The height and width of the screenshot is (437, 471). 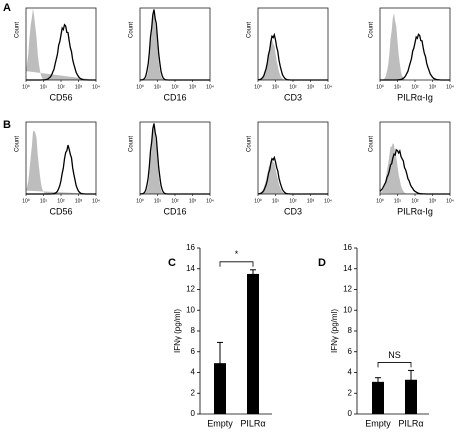 I want to click on significance-label: *, so click(x=237, y=254).